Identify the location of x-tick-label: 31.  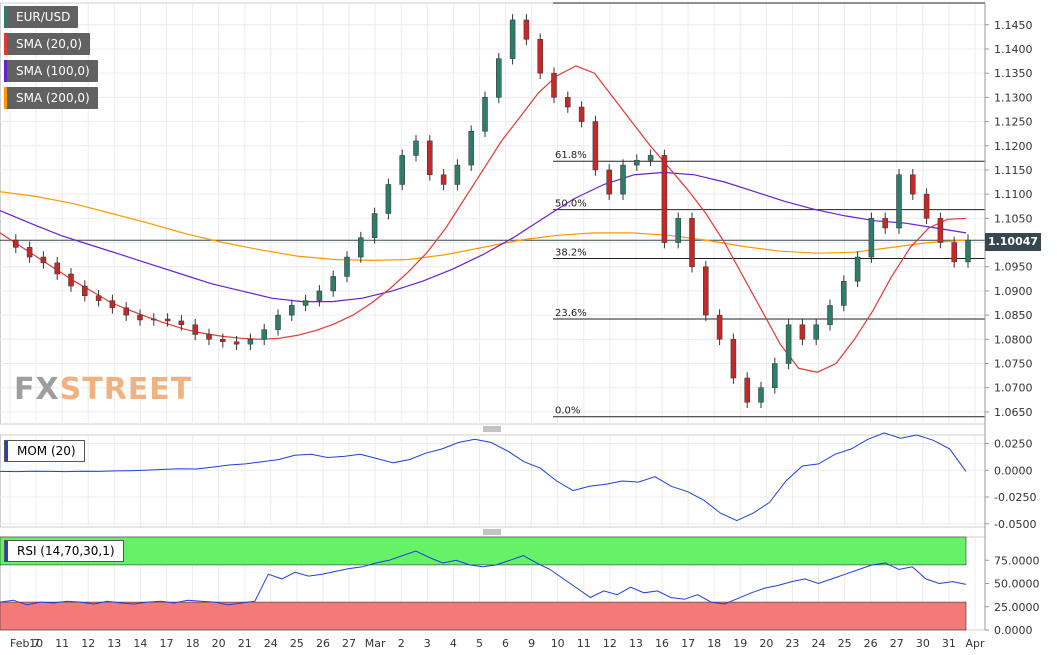
(949, 643).